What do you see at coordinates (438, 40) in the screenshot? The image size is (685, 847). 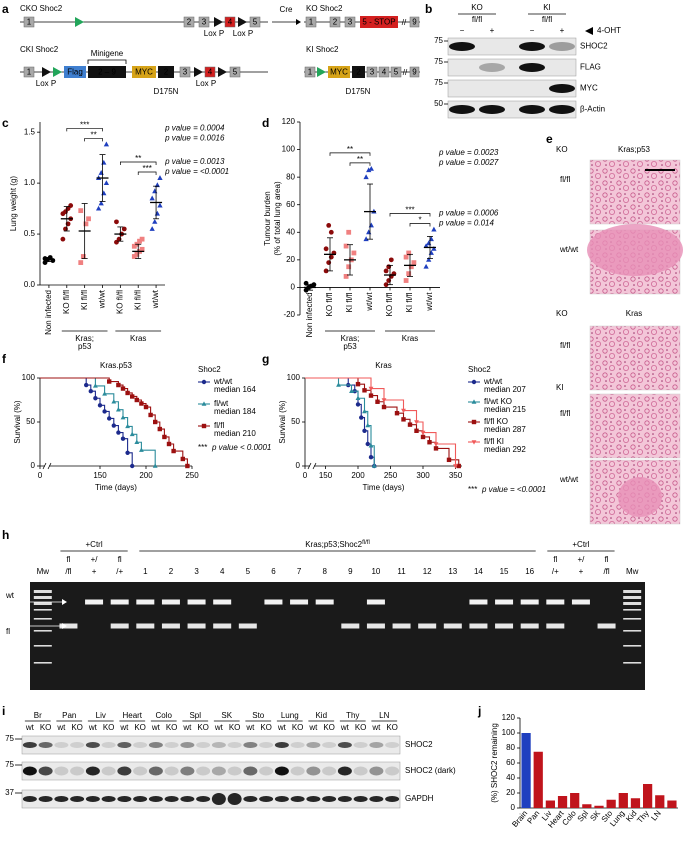 I see `mw-label: 75` at bounding box center [438, 40].